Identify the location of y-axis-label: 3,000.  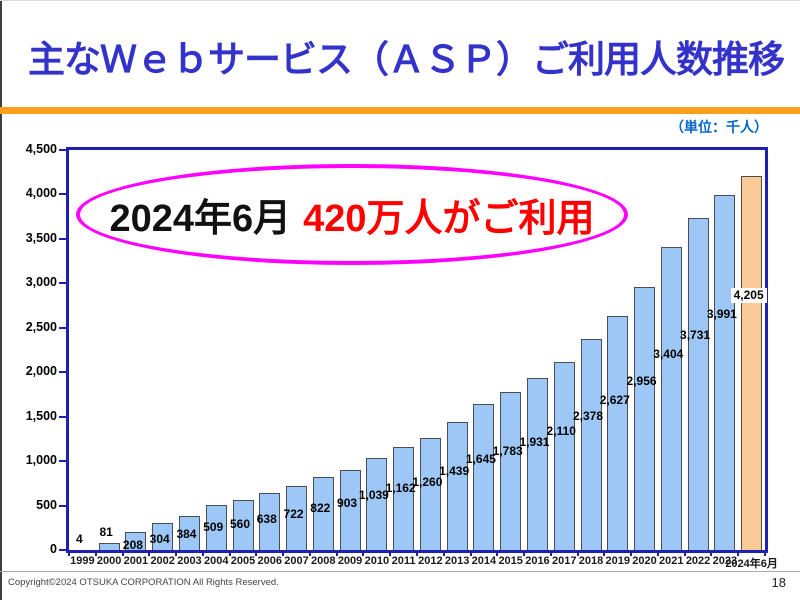
(41, 282).